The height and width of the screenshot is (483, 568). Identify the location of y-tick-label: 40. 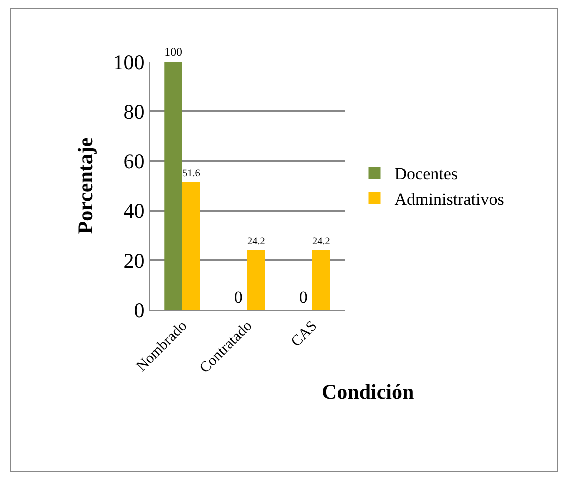
(134, 211).